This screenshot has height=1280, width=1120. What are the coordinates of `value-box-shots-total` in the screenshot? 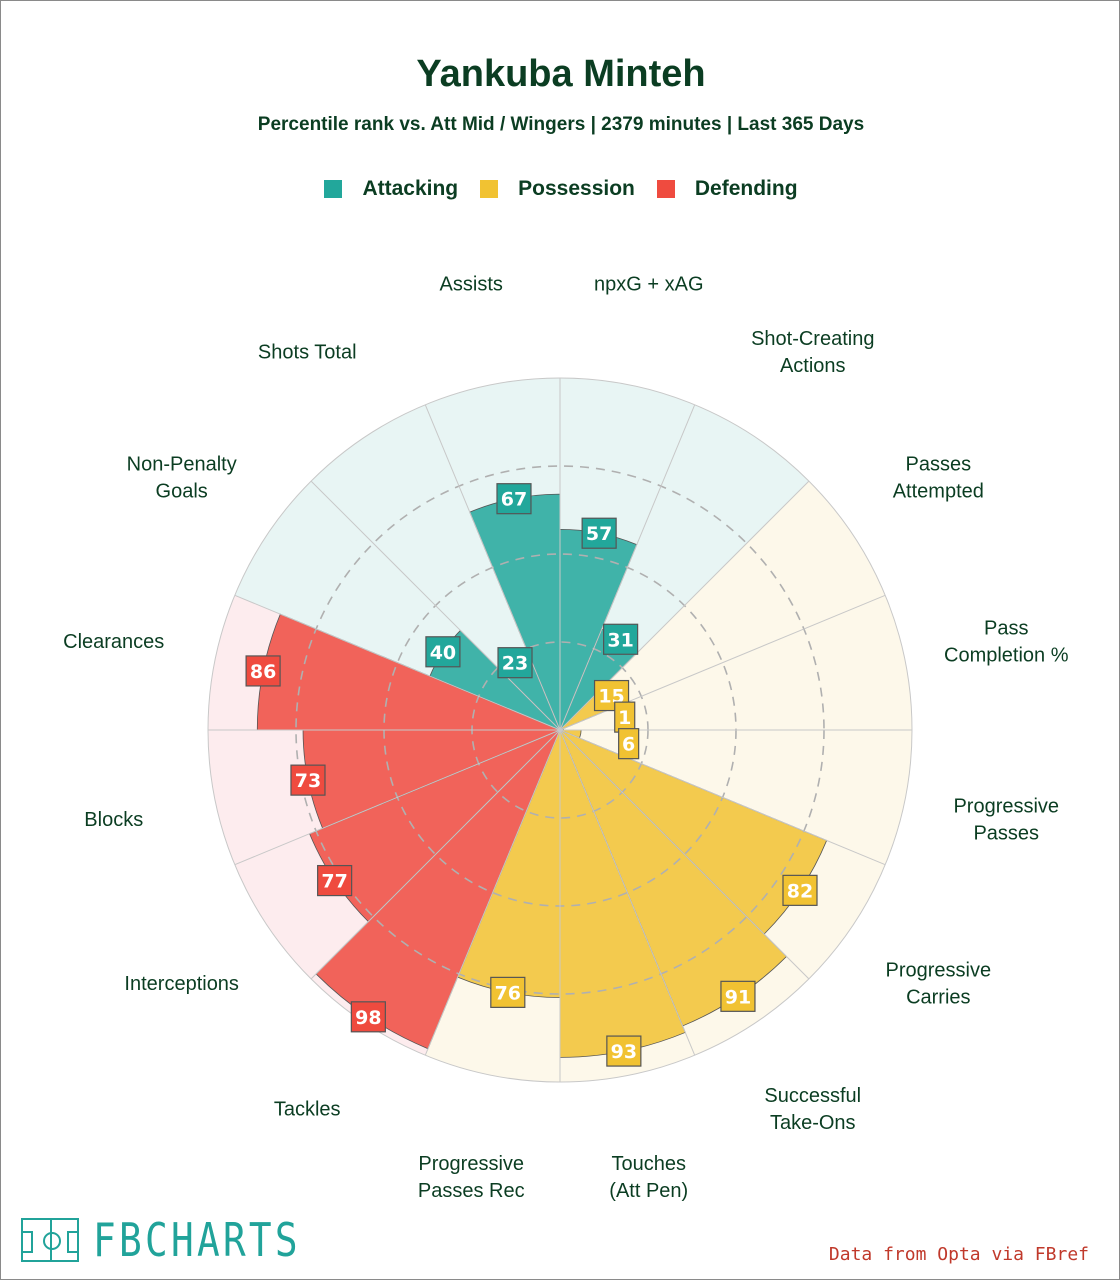 It's located at (515, 663).